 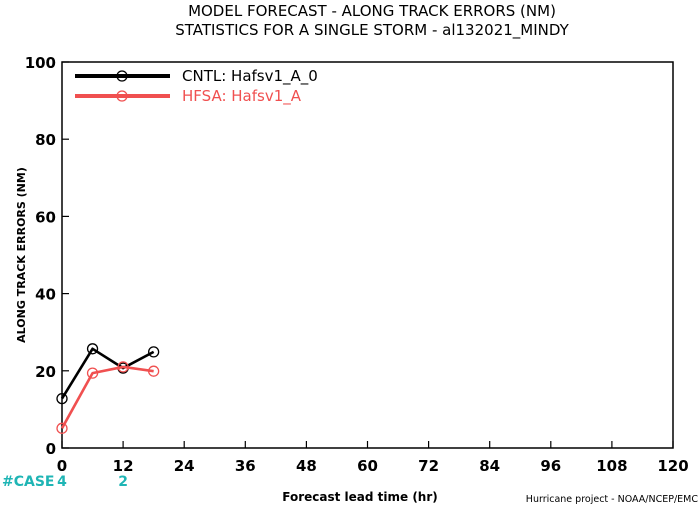 What do you see at coordinates (123, 482) in the screenshot?
I see `case-count-1: 2` at bounding box center [123, 482].